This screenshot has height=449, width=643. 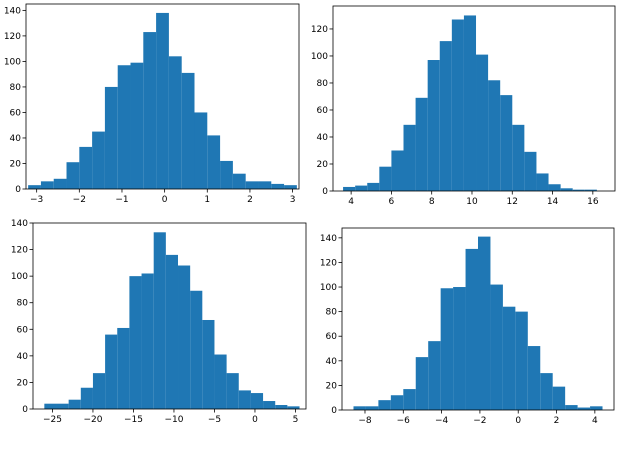 I want to click on x-tick-label: 0, so click(x=518, y=421).